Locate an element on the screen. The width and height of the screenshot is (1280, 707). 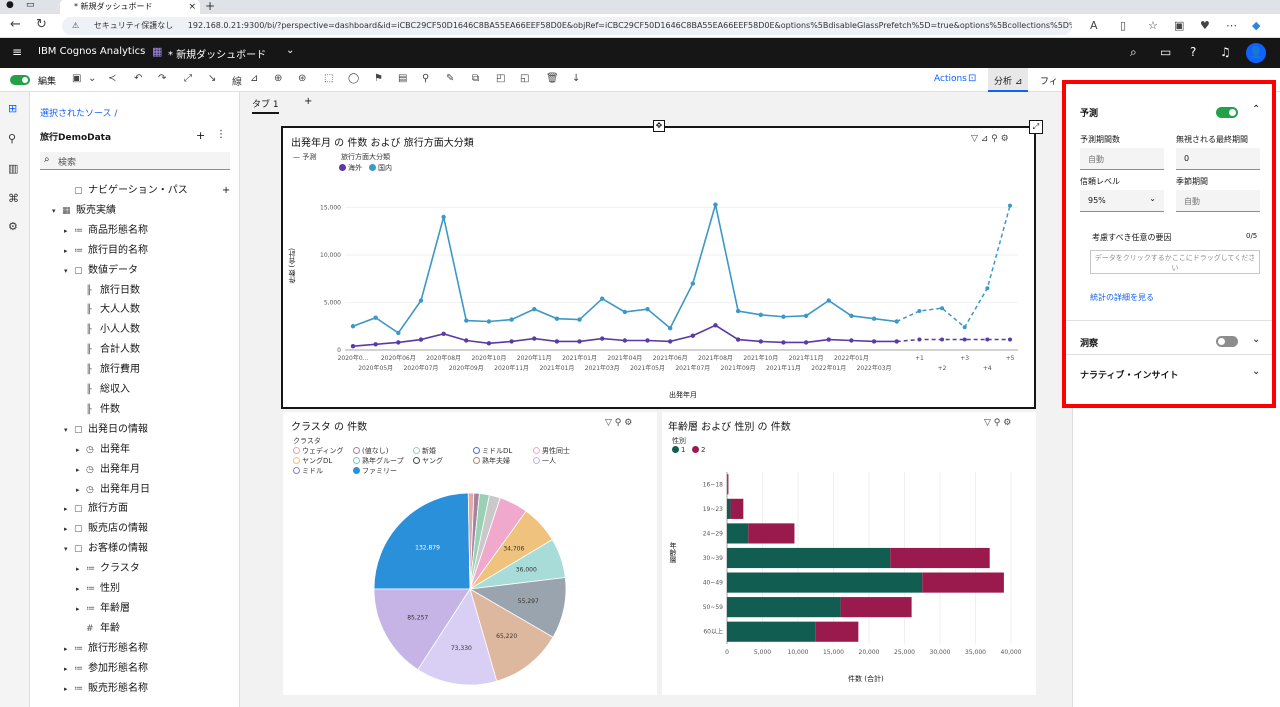
tree-item: ╟ 総収入 is located at coordinates (103, 387).